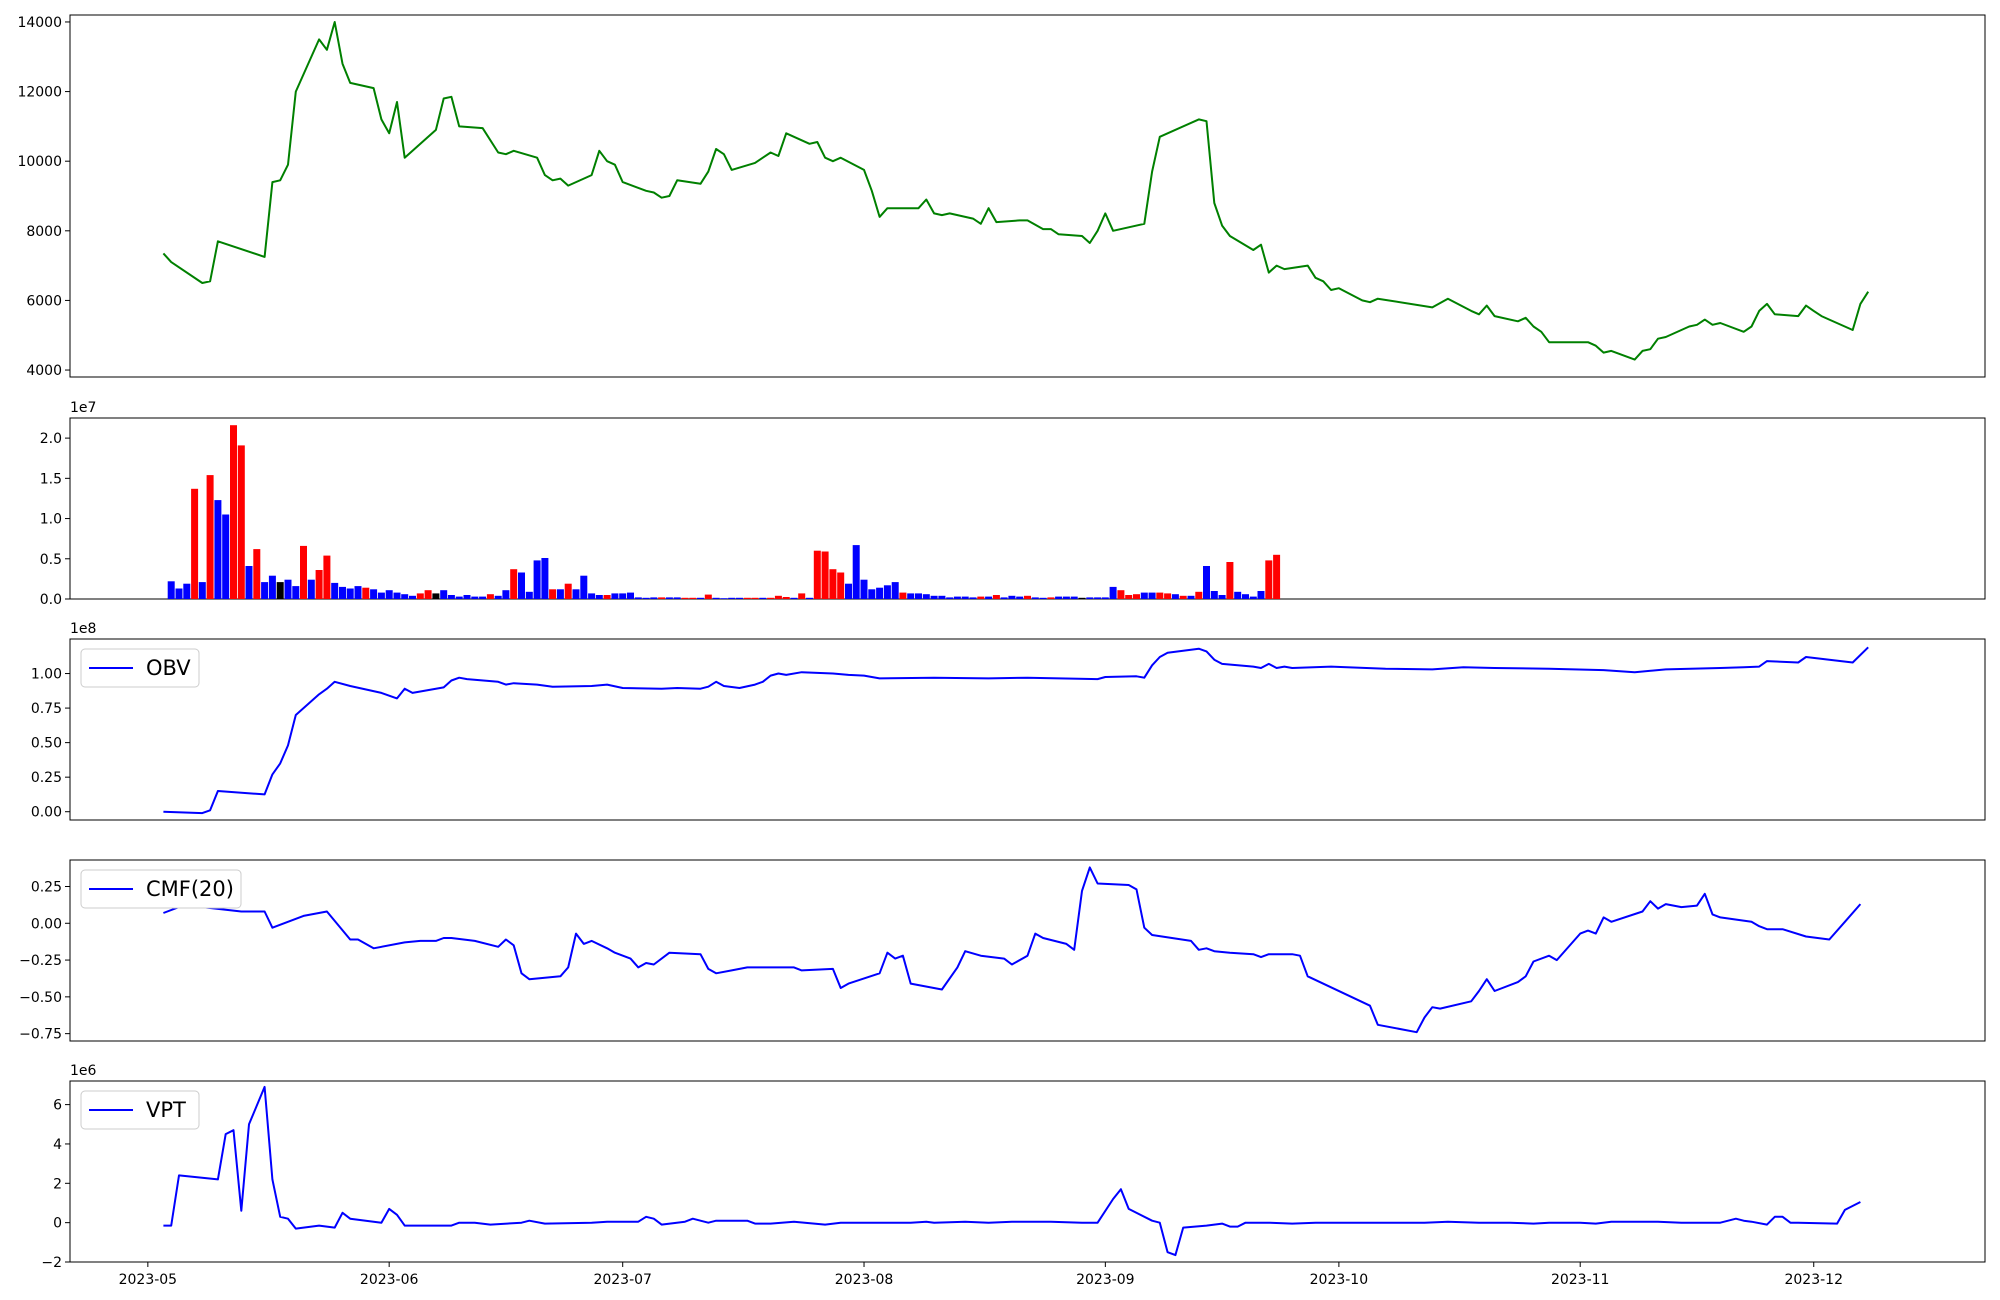  I want to click on y-tick-label: 1.0, so click(51, 520).